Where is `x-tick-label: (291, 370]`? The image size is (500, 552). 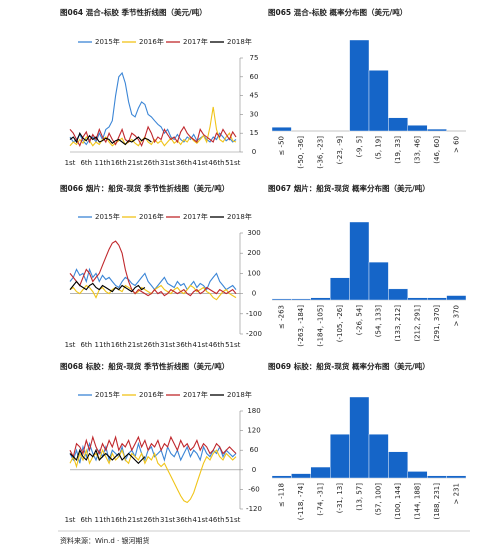 x-tick-label: (291, 370] is located at coordinates (437, 323).